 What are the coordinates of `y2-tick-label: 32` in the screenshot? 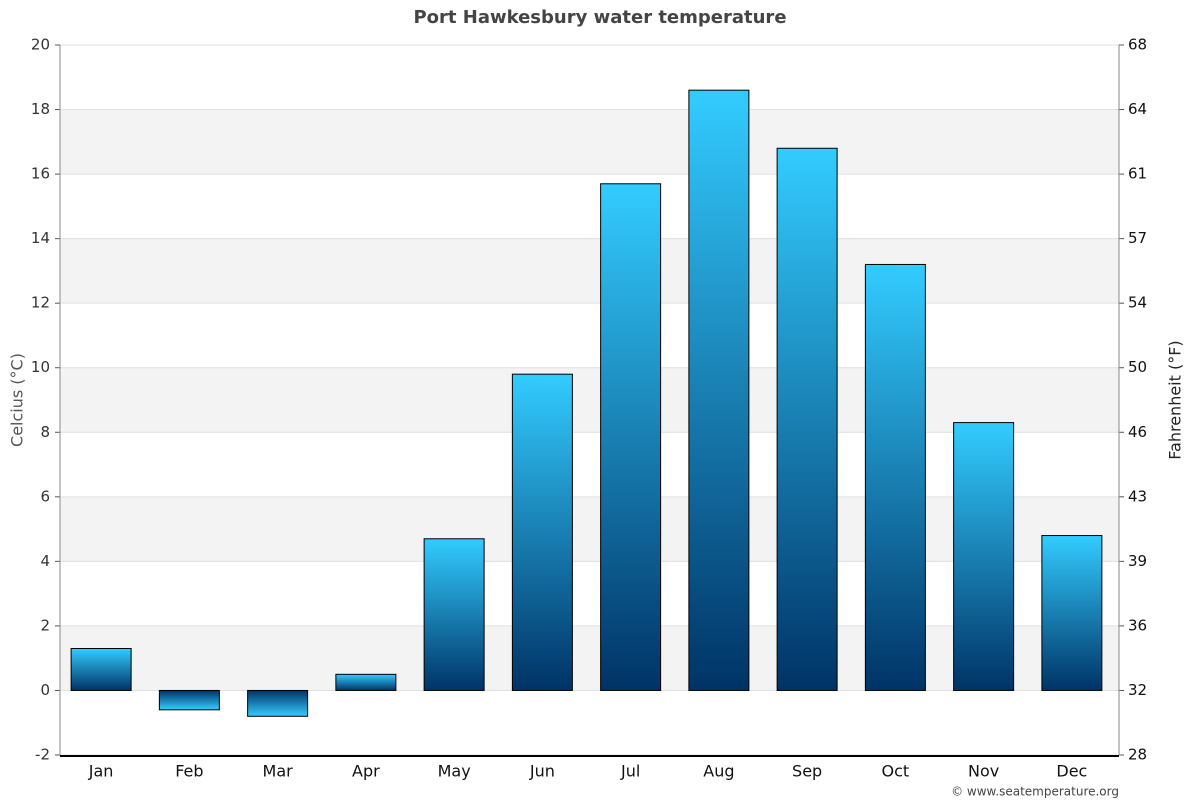 It's located at (1137, 690).